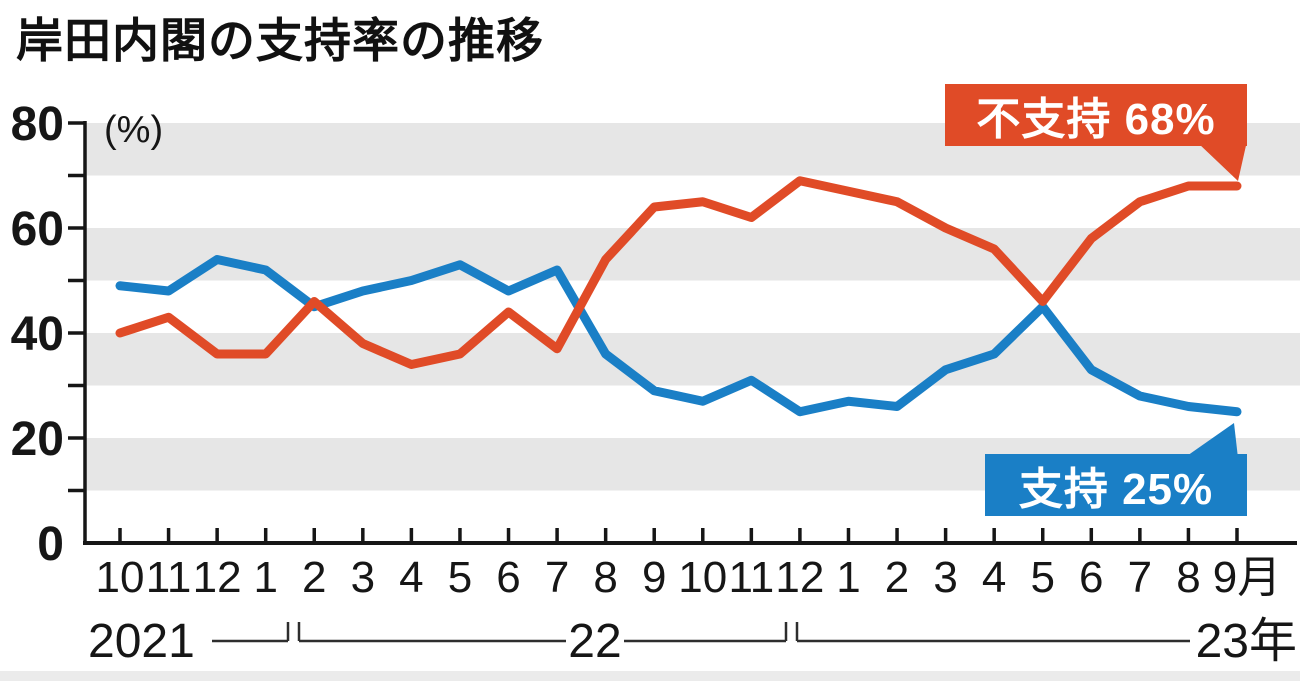  What do you see at coordinates (37, 439) in the screenshot?
I see `y-tick-label-20: 20` at bounding box center [37, 439].